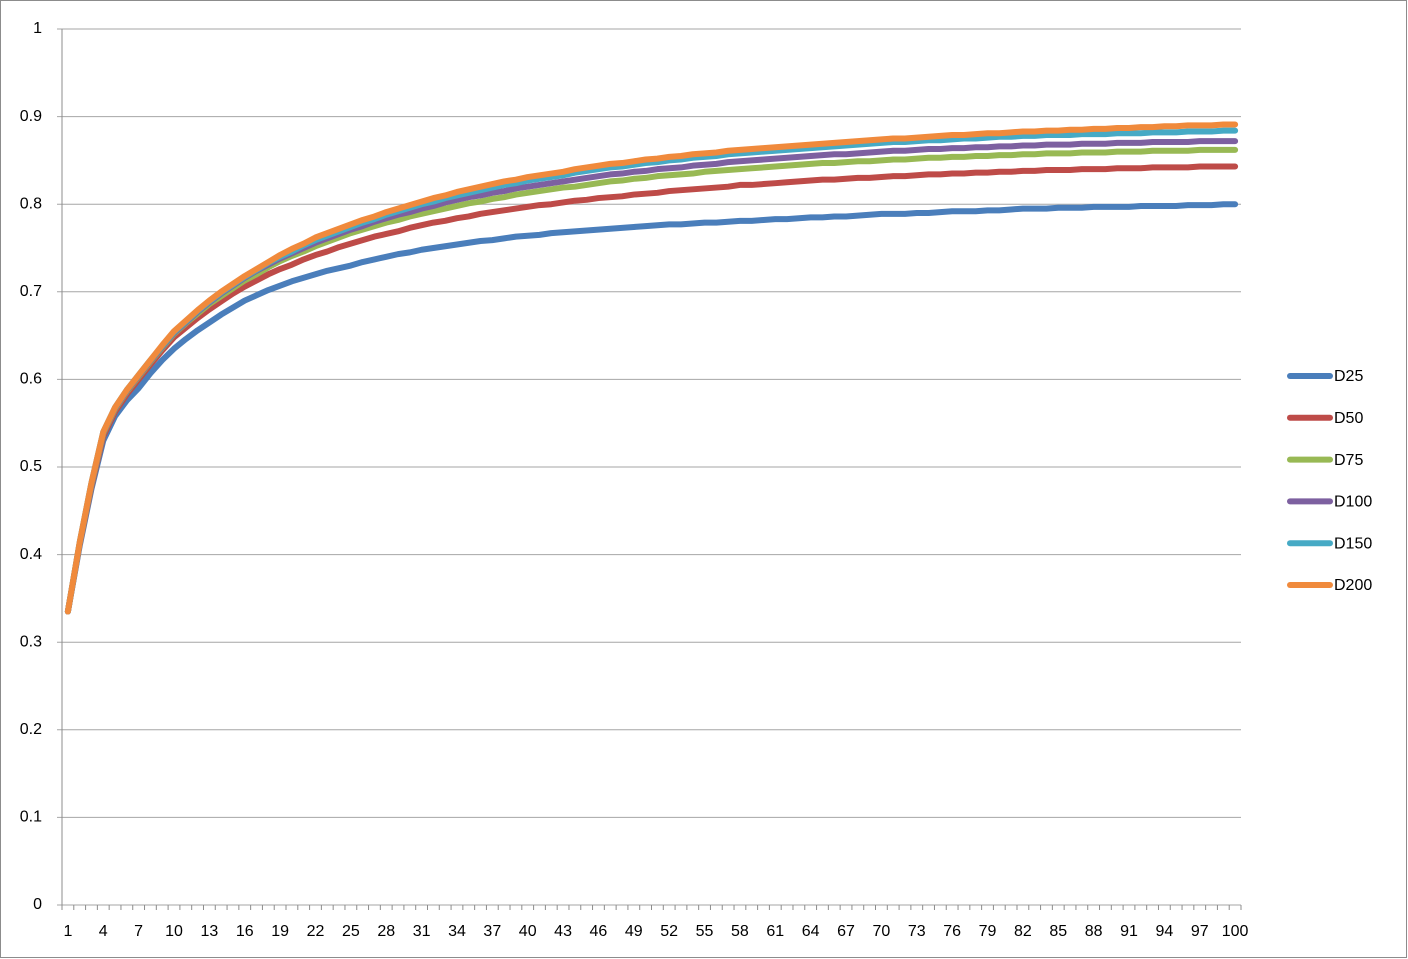  I want to click on legend-label: D50, so click(1348, 418).